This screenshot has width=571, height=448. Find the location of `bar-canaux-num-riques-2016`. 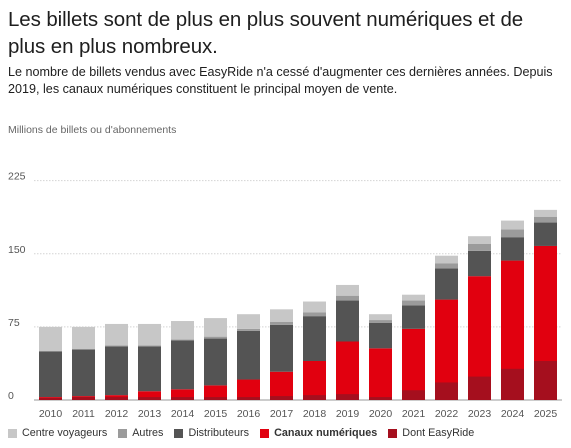

bar-canaux-num-riques-2016 is located at coordinates (248, 389).